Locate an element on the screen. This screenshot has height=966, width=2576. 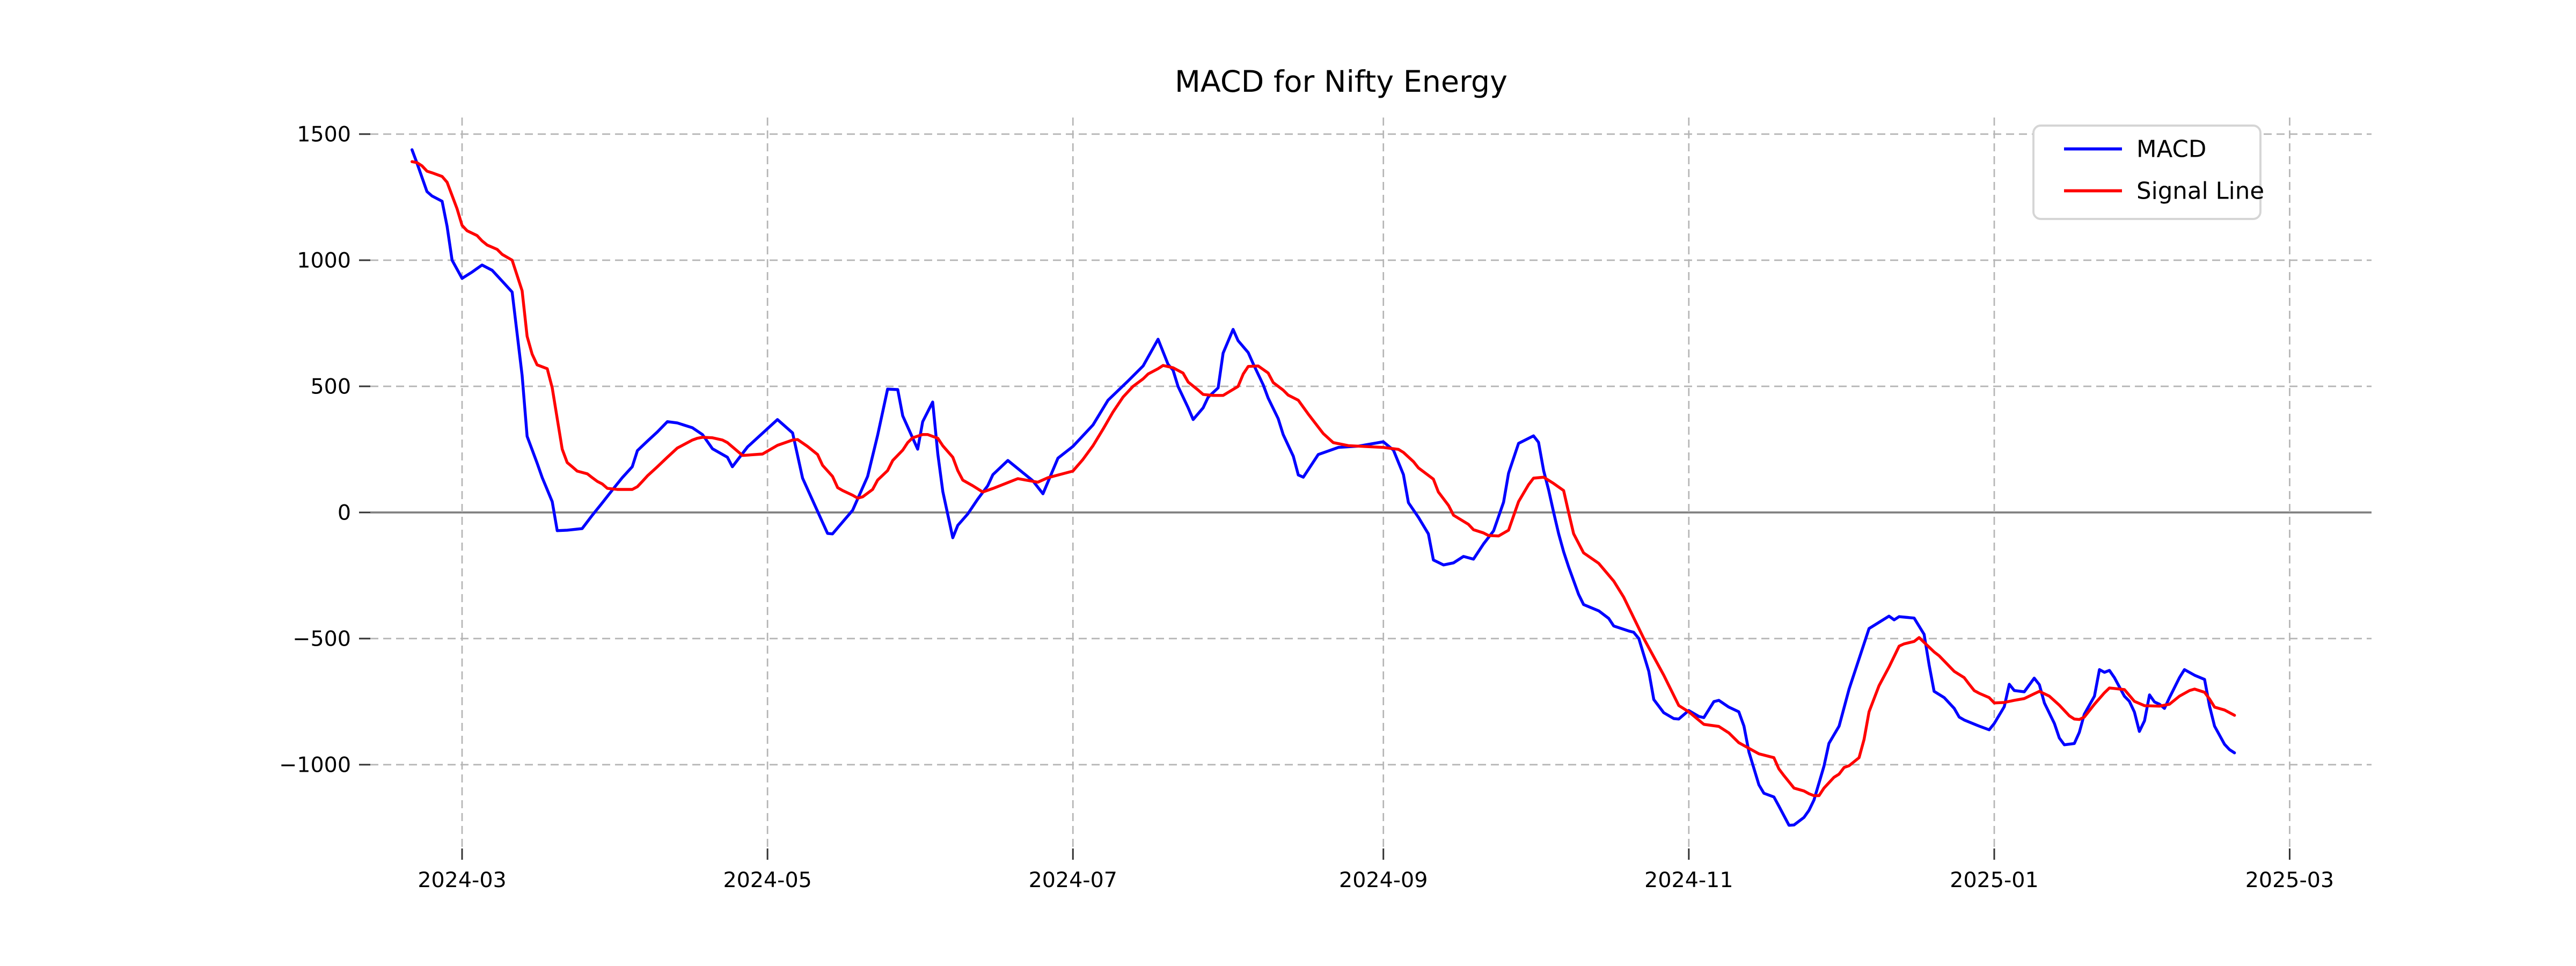
chart-title: MACD for Nifty Energy is located at coordinates (1341, 81).